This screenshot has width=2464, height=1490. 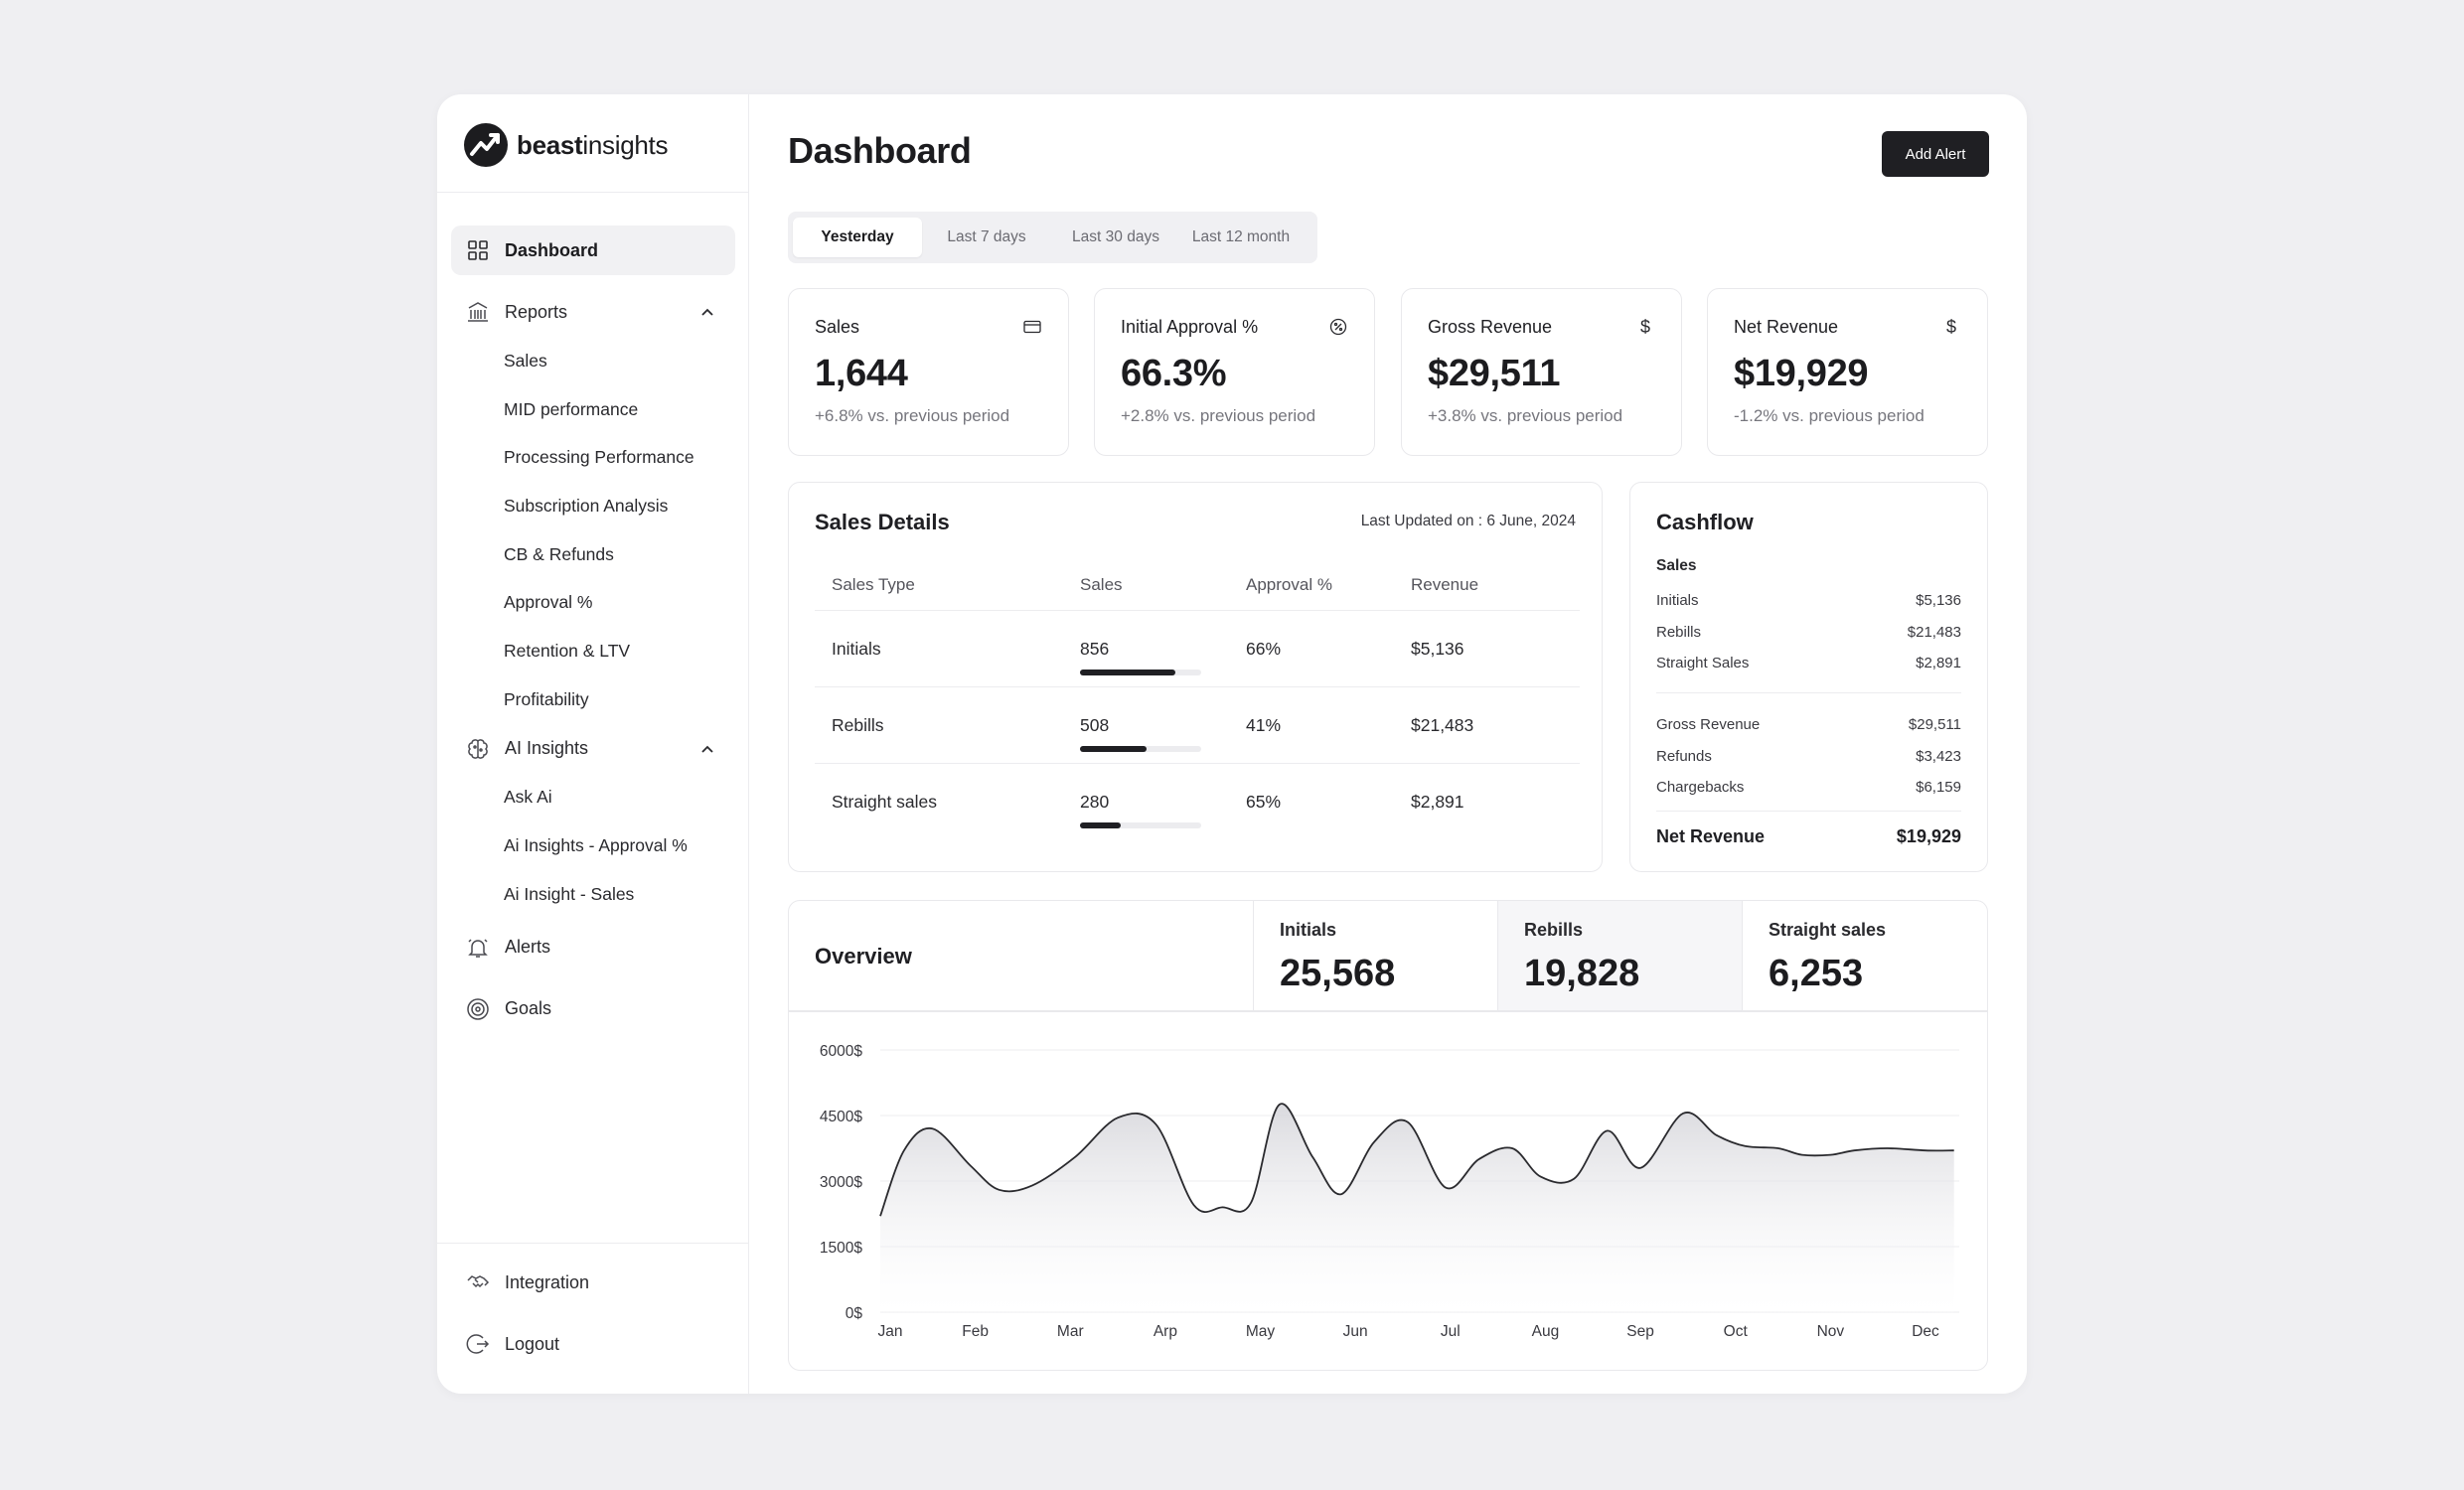 What do you see at coordinates (1711, 836) in the screenshot?
I see `net-revenue-label: Net Revenue` at bounding box center [1711, 836].